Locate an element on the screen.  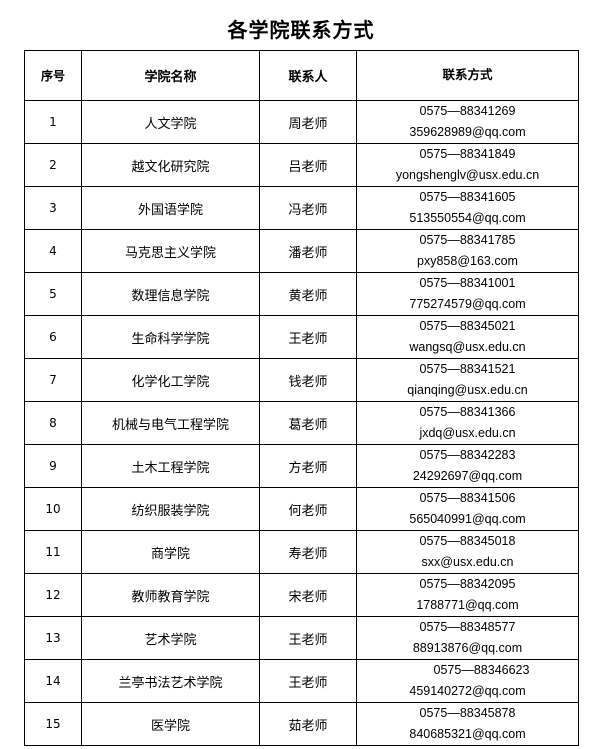
phone-number: 0575—88345021 is located at coordinates (467, 326).